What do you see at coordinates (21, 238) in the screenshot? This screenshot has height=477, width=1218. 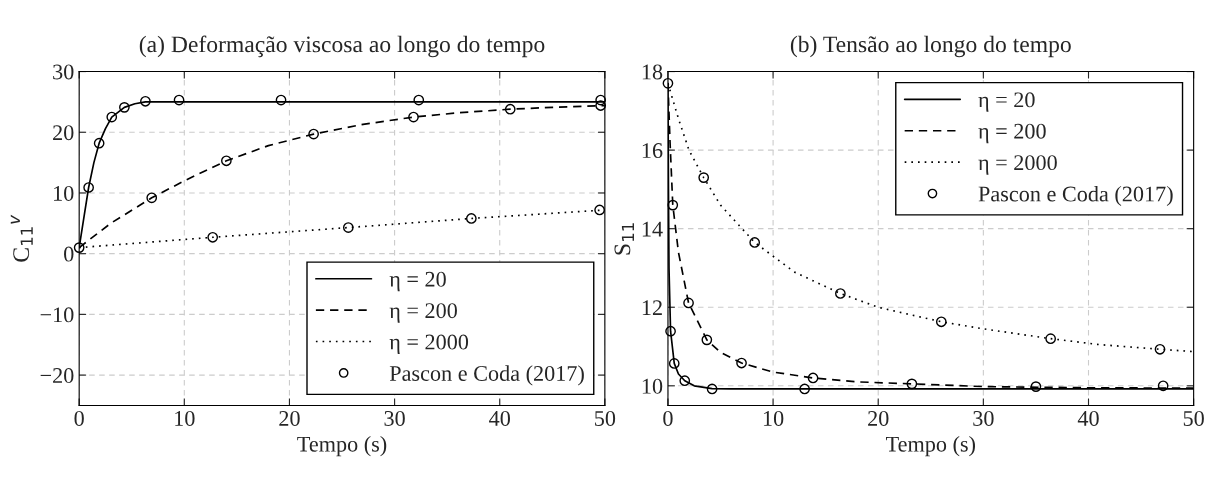 I see `y-axis-title: C$_{11}$$^{v}$` at bounding box center [21, 238].